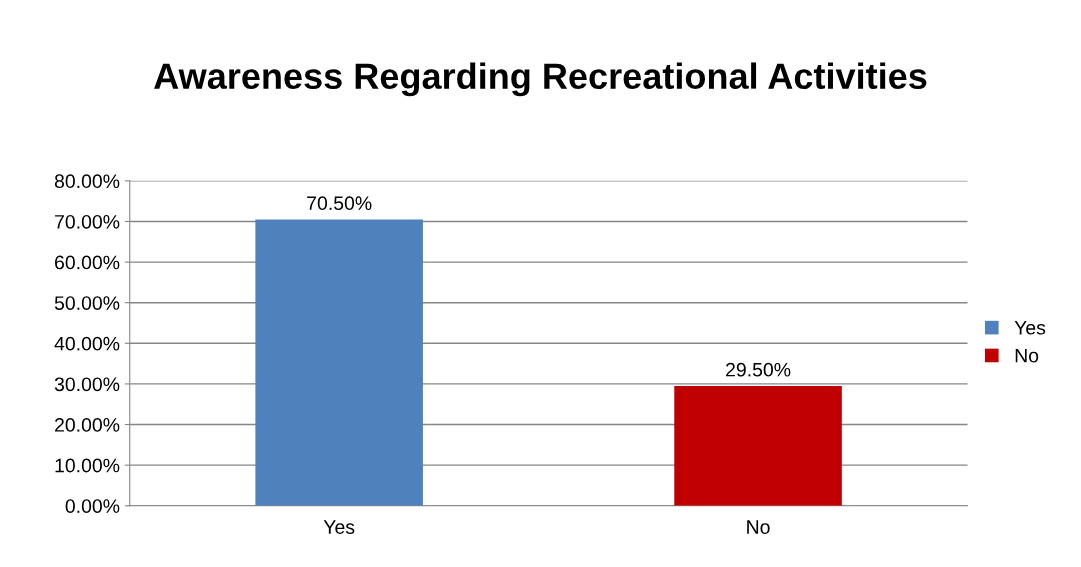 The height and width of the screenshot is (567, 1081). What do you see at coordinates (1030, 328) in the screenshot?
I see `legend-label: Yes` at bounding box center [1030, 328].